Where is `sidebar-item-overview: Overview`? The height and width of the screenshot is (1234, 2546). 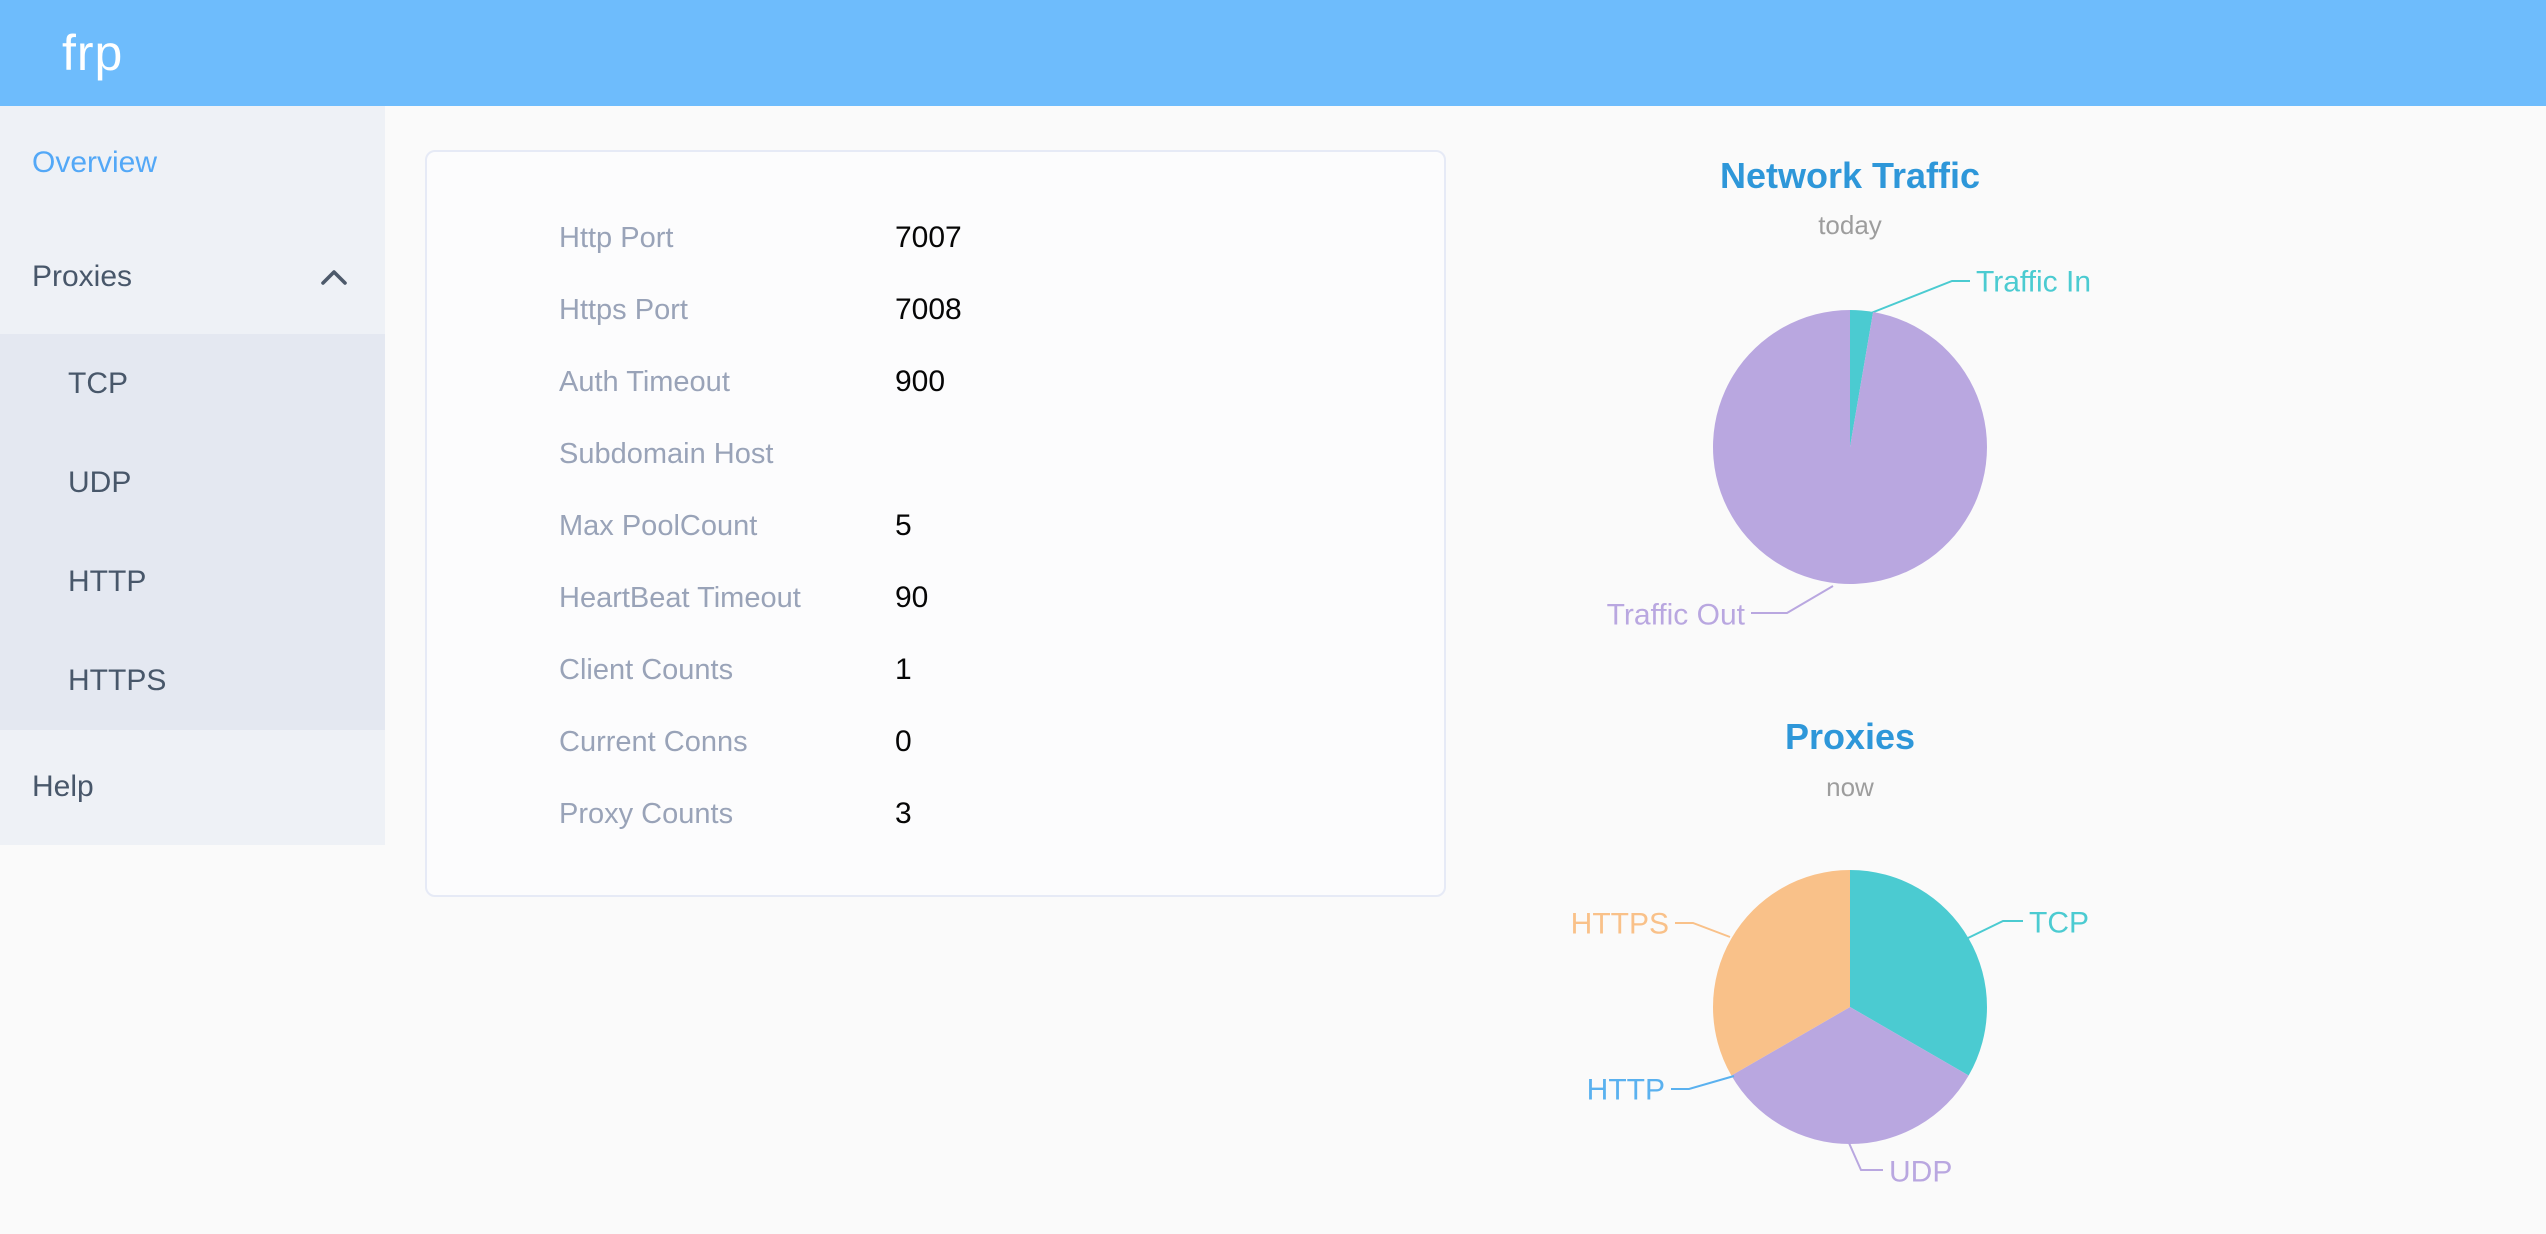 sidebar-item-overview: Overview is located at coordinates (192, 163).